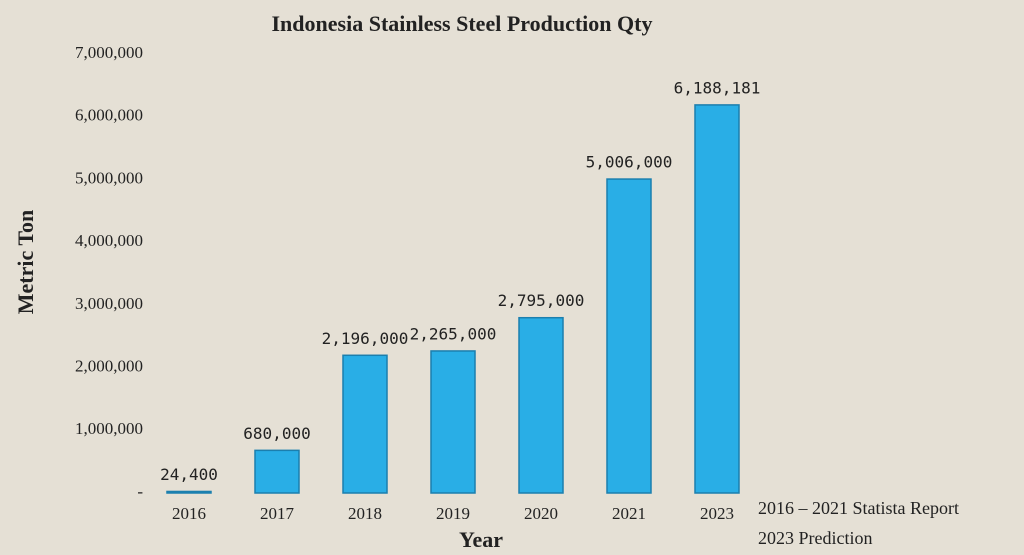 Image resolution: width=1024 pixels, height=555 pixels. Describe the element at coordinates (481, 539) in the screenshot. I see `x-axis-label: Year` at that location.